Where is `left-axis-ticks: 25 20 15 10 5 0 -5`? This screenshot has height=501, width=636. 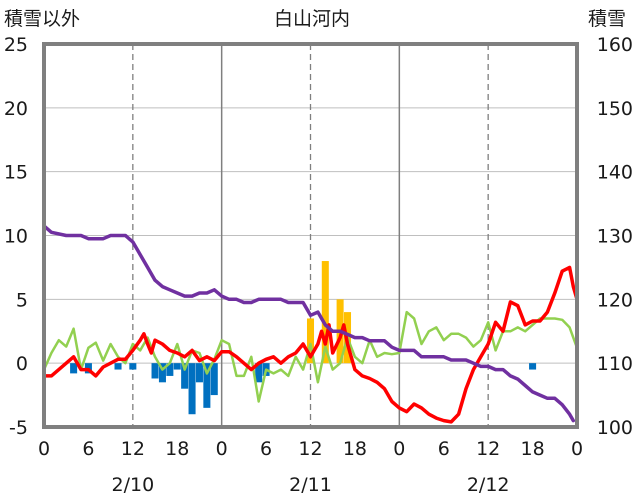
left-axis-ticks: 25 20 15 10 5 0 -5 is located at coordinates (16, 236).